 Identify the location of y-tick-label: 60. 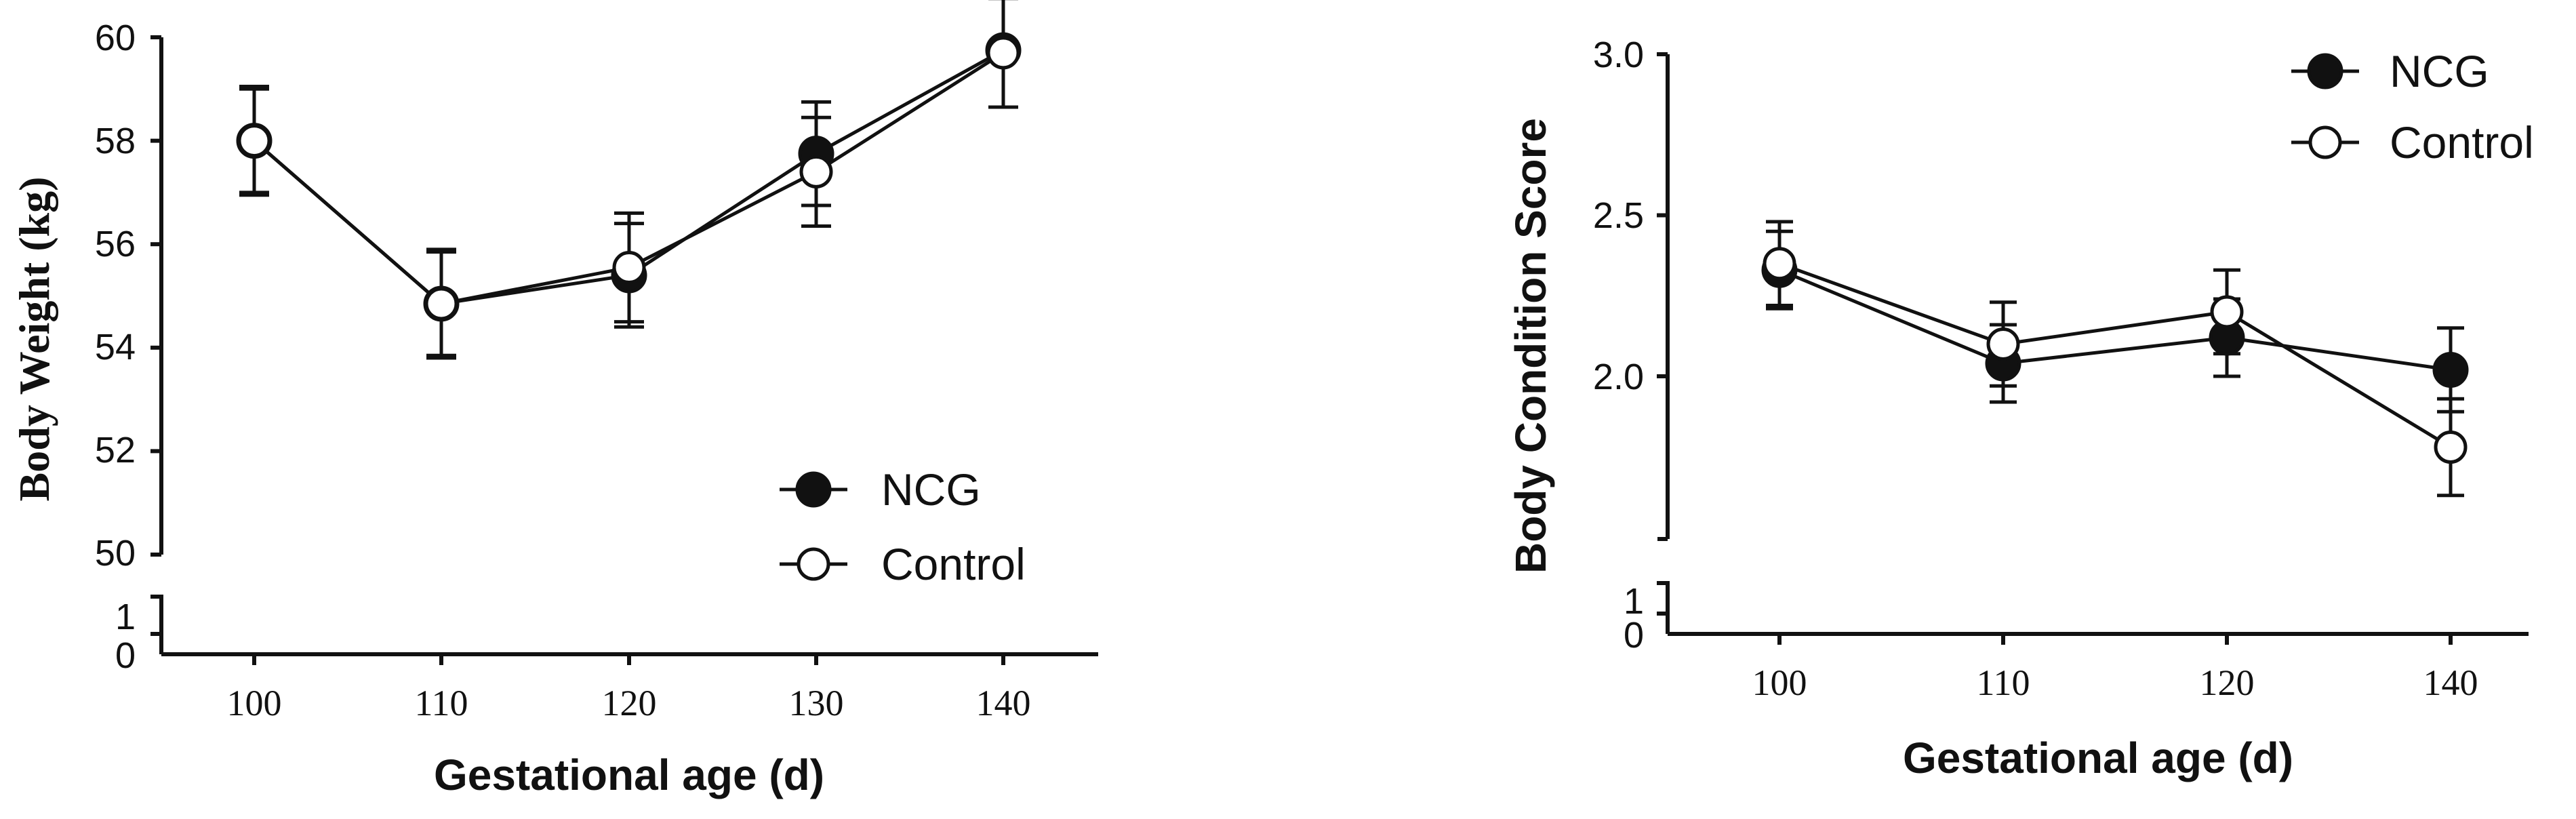
(115, 38).